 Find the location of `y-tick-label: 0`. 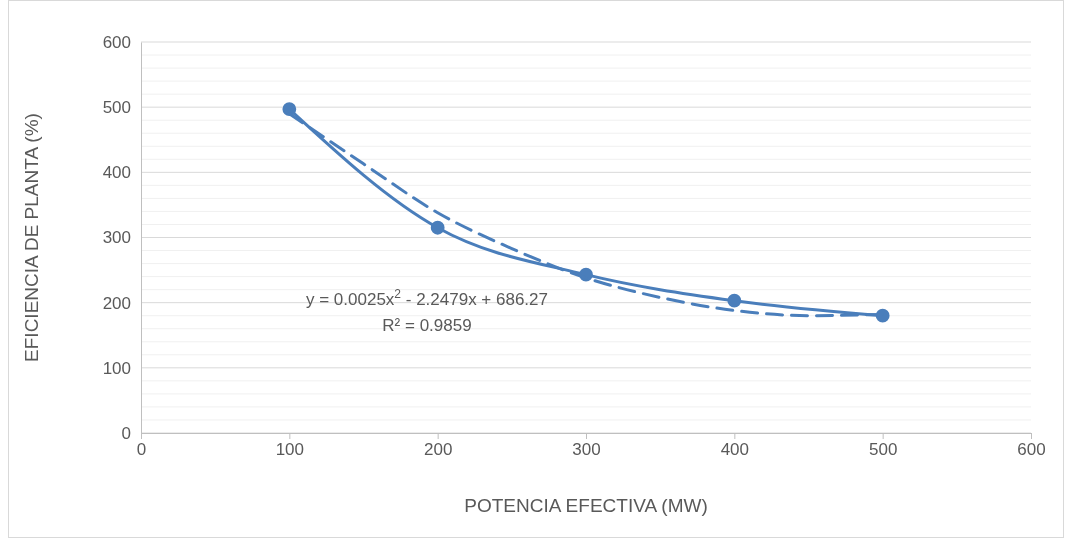

y-tick-label: 0 is located at coordinates (126, 433).